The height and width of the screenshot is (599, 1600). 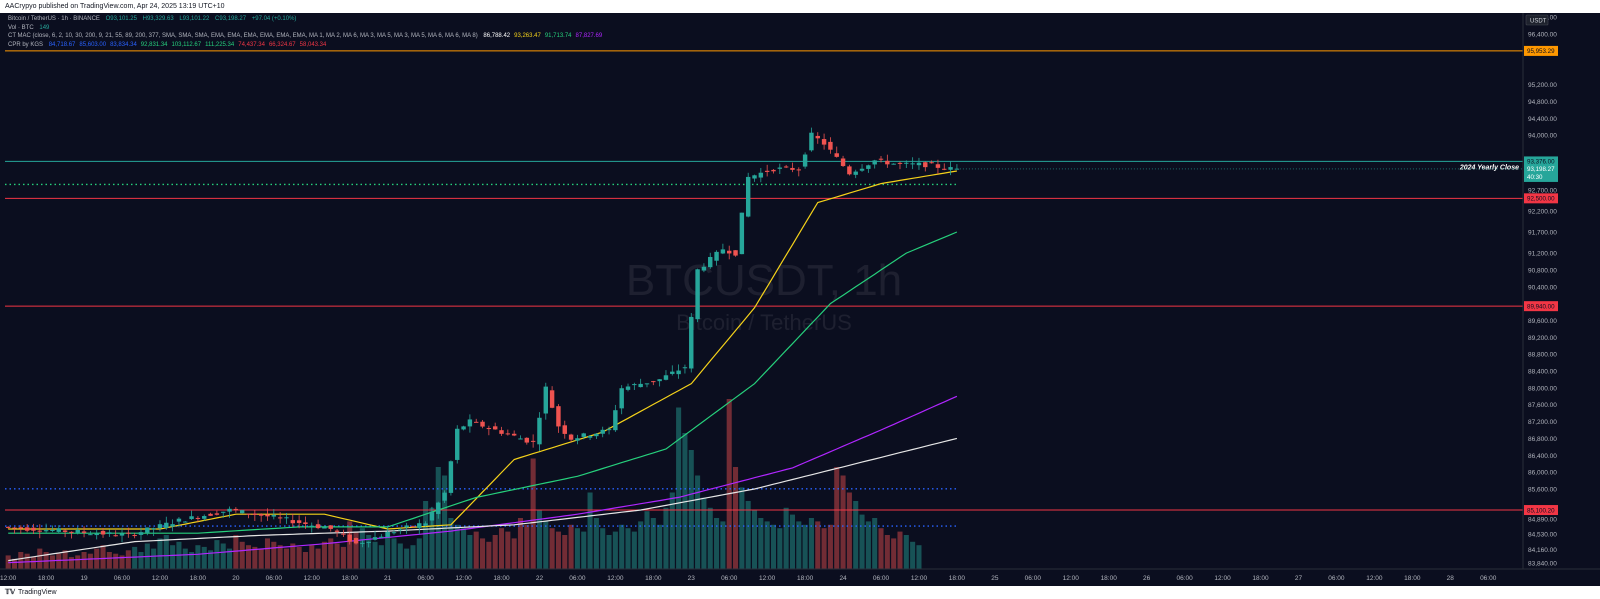 I want to click on currency-selector, so click(x=1537, y=20).